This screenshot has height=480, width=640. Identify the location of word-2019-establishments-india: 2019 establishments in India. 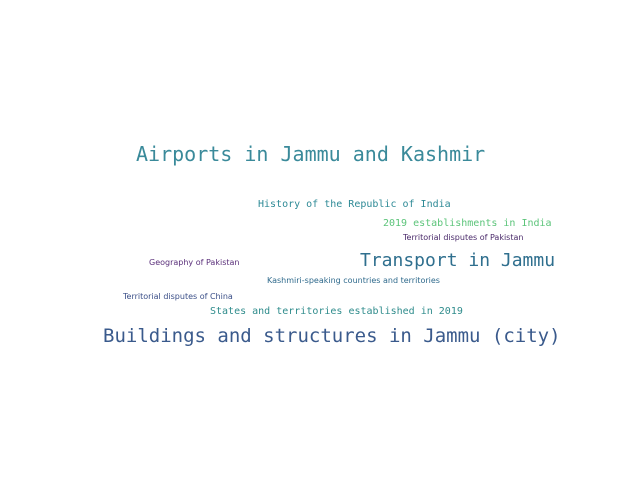
(467, 223).